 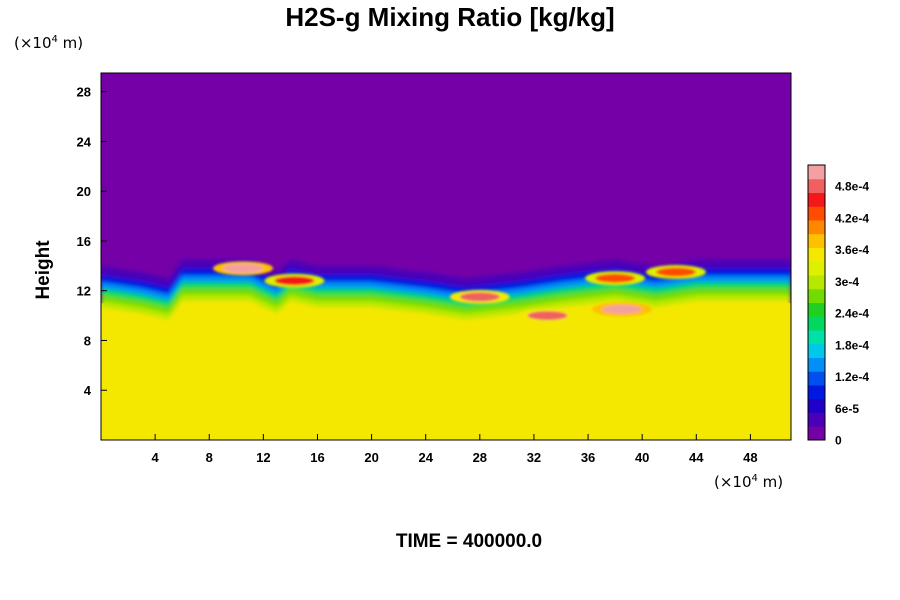 What do you see at coordinates (70, 43) in the screenshot?
I see `y-unit-suffix: m)` at bounding box center [70, 43].